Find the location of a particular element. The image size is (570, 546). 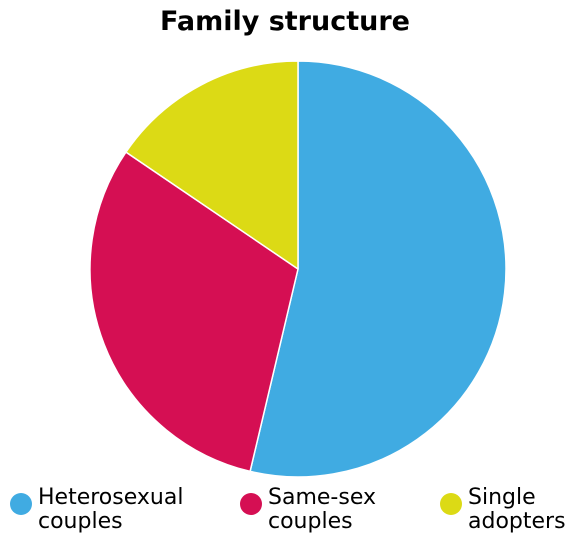

legend-item-same-sex-couples: Same-sex couples is located at coordinates (319, 510).